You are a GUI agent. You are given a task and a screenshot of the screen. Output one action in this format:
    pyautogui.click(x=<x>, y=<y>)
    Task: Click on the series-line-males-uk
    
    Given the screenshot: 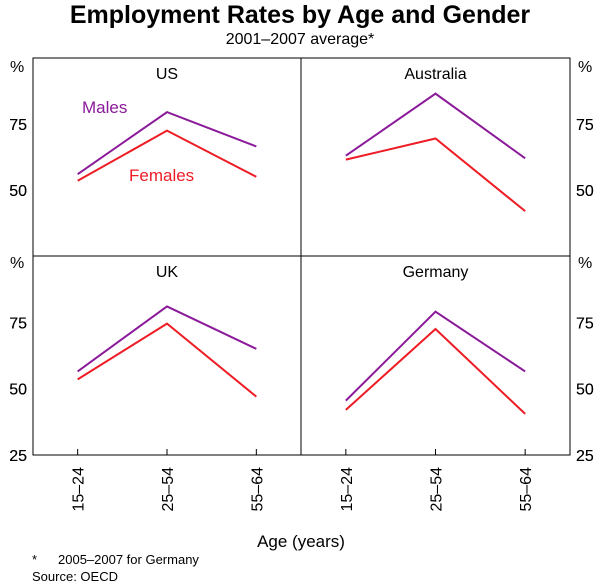 What is the action you would take?
    pyautogui.click(x=167, y=339)
    